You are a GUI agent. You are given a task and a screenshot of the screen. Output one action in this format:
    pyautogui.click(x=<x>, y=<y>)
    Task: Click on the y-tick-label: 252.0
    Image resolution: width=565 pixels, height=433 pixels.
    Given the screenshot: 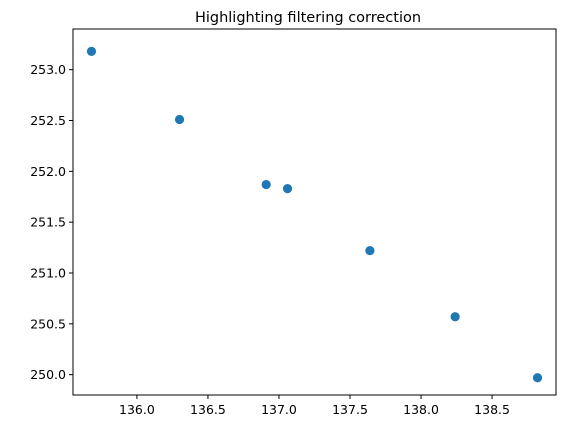 What is the action you would take?
    pyautogui.click(x=48, y=171)
    